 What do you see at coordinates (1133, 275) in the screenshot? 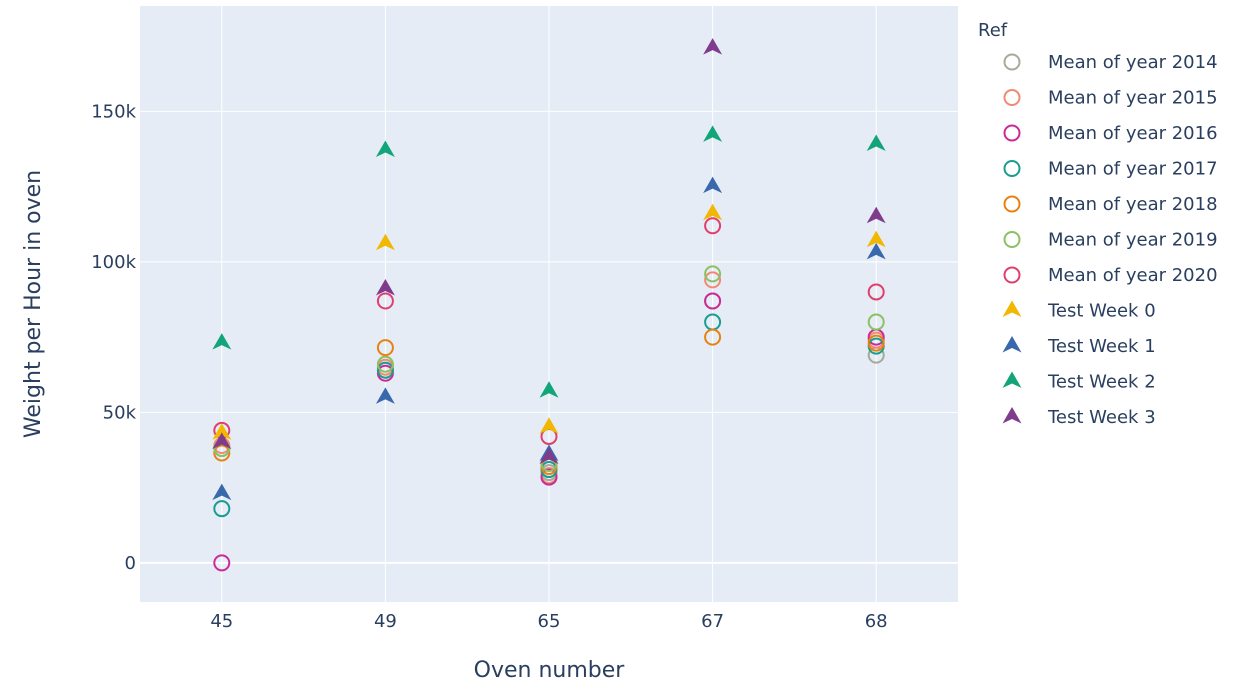
I see `legend-label: Mean of year 2020` at bounding box center [1133, 275].